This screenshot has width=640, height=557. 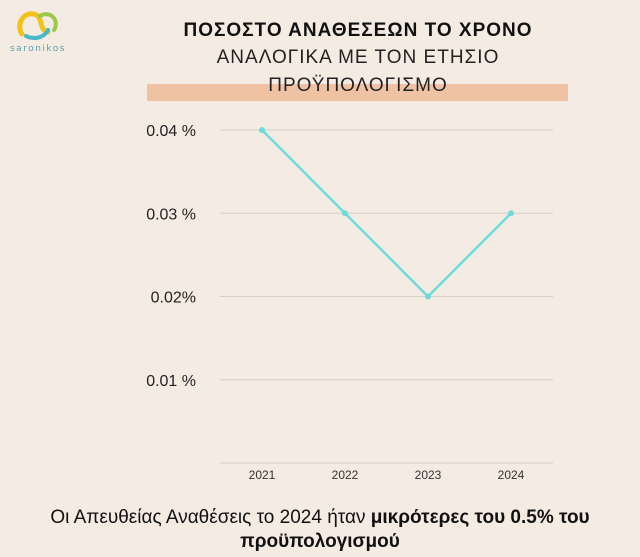 What do you see at coordinates (37, 25) in the screenshot?
I see `logo-mark-icon` at bounding box center [37, 25].